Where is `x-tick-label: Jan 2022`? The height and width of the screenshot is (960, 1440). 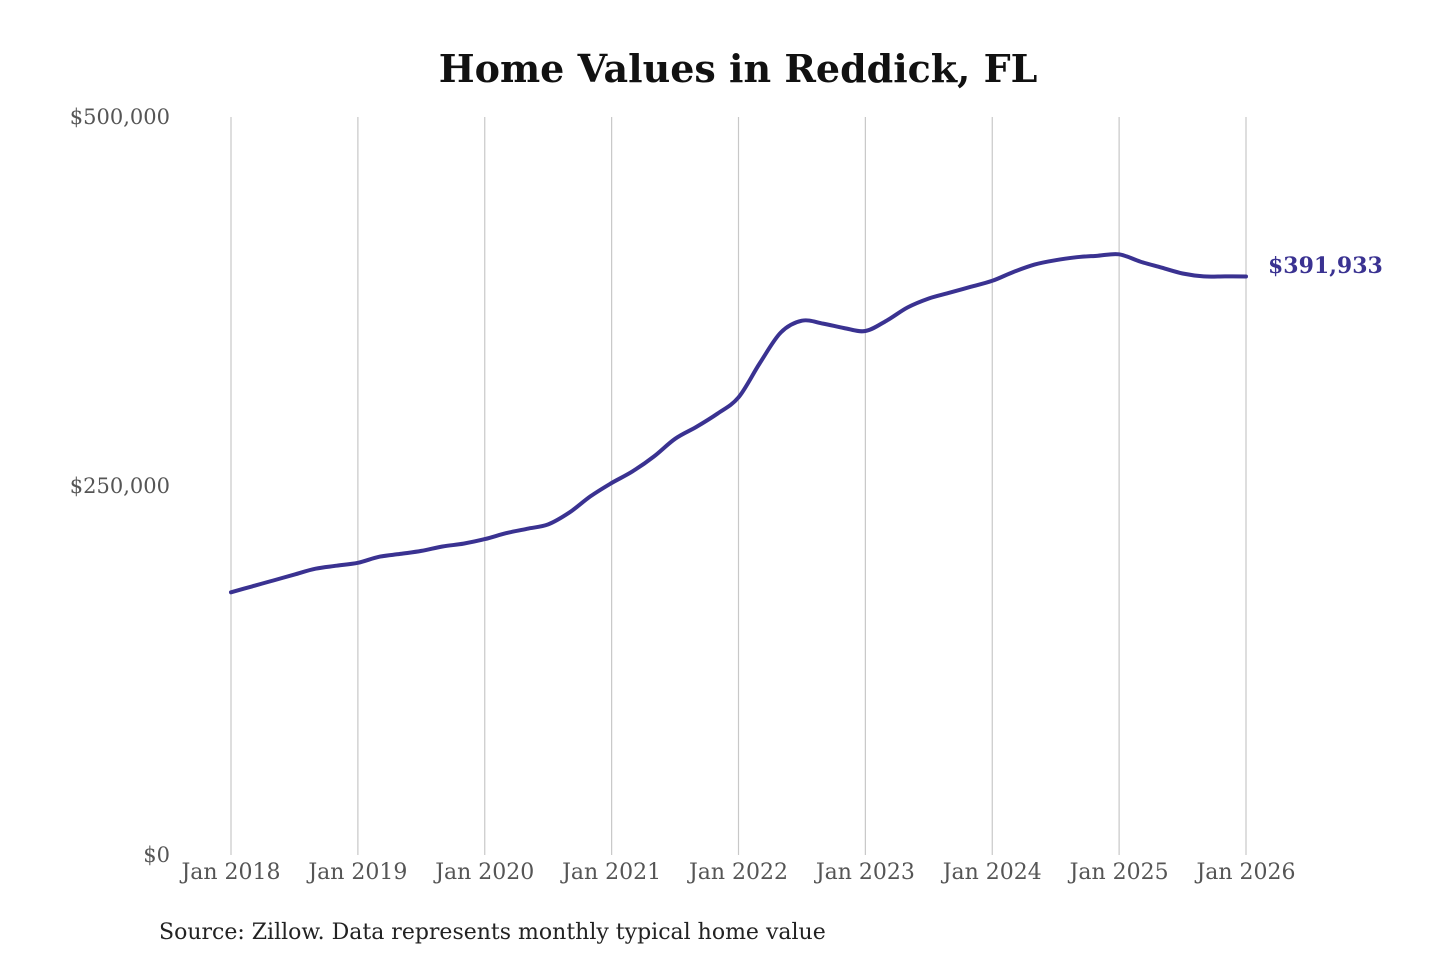 x-tick-label: Jan 2022 is located at coordinates (737, 872).